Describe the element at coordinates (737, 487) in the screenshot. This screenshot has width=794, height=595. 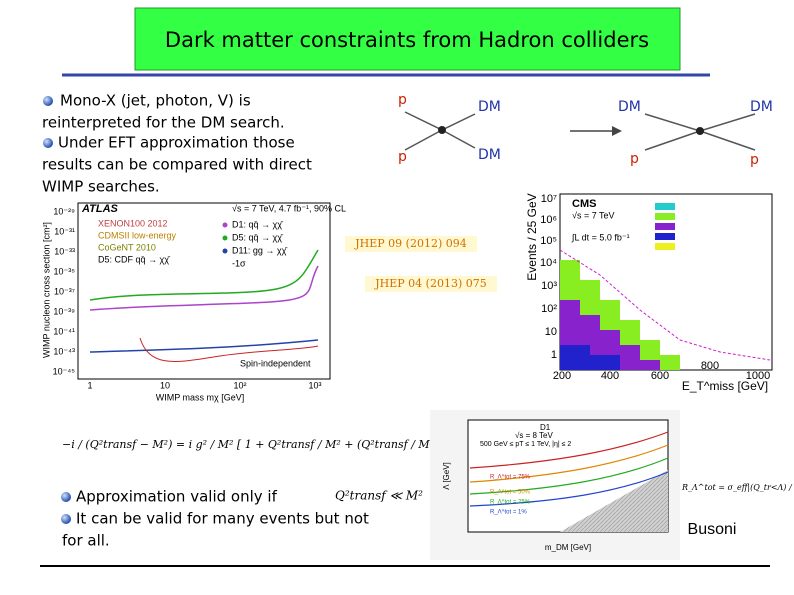
I see `formula: R_Λ^tot = σ_eff|(Q_tr<Λ) / σ_eff` at that location.